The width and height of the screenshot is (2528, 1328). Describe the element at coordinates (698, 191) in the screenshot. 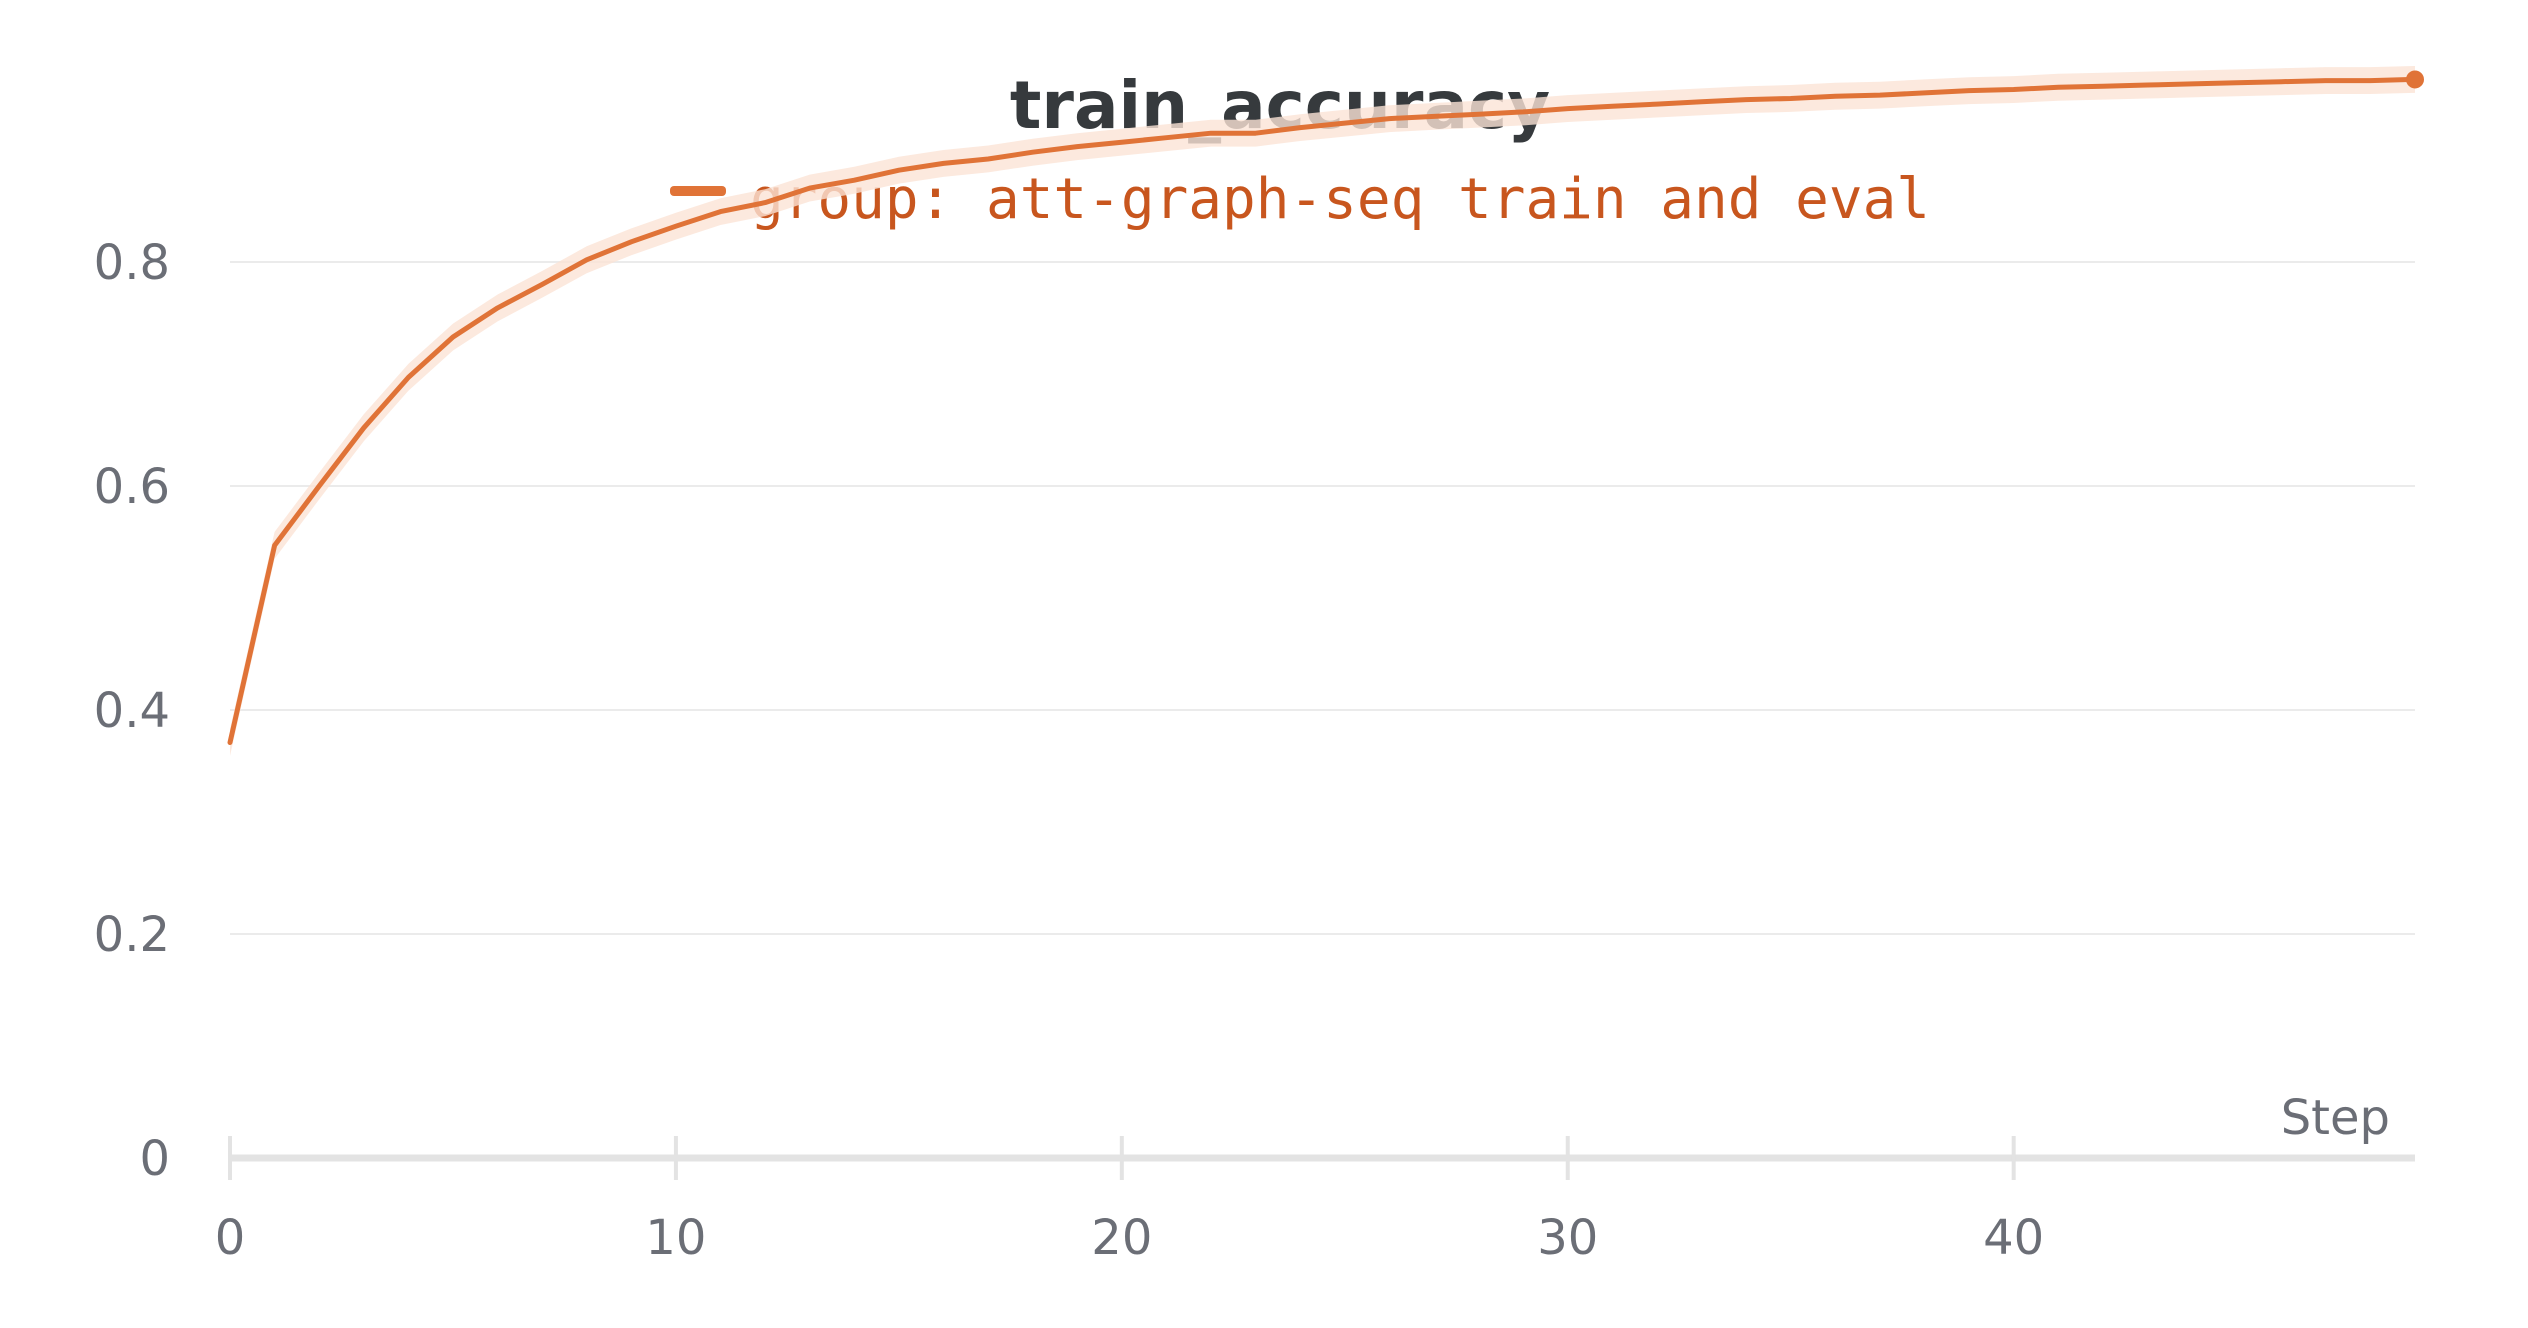

I see `legend-swatch` at that location.